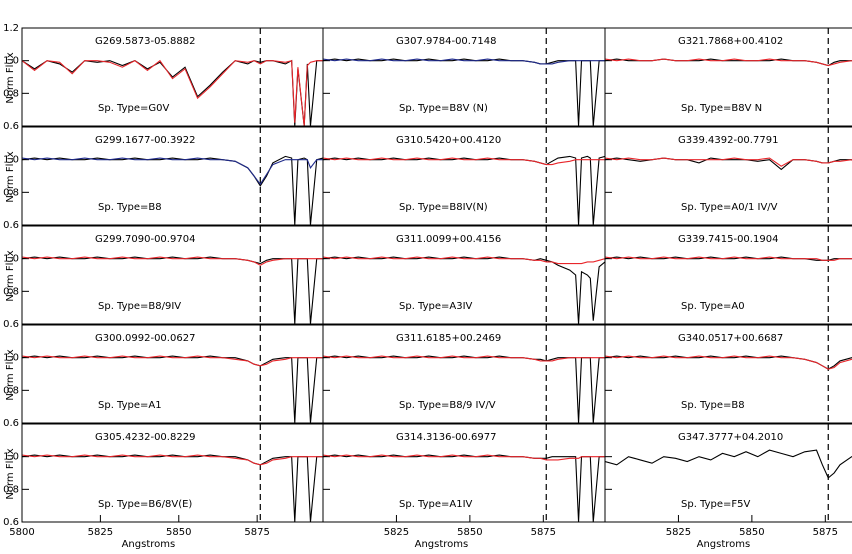  What do you see at coordinates (134, 108) in the screenshot?
I see `spectral-type: Sp. Type=G0V` at bounding box center [134, 108].